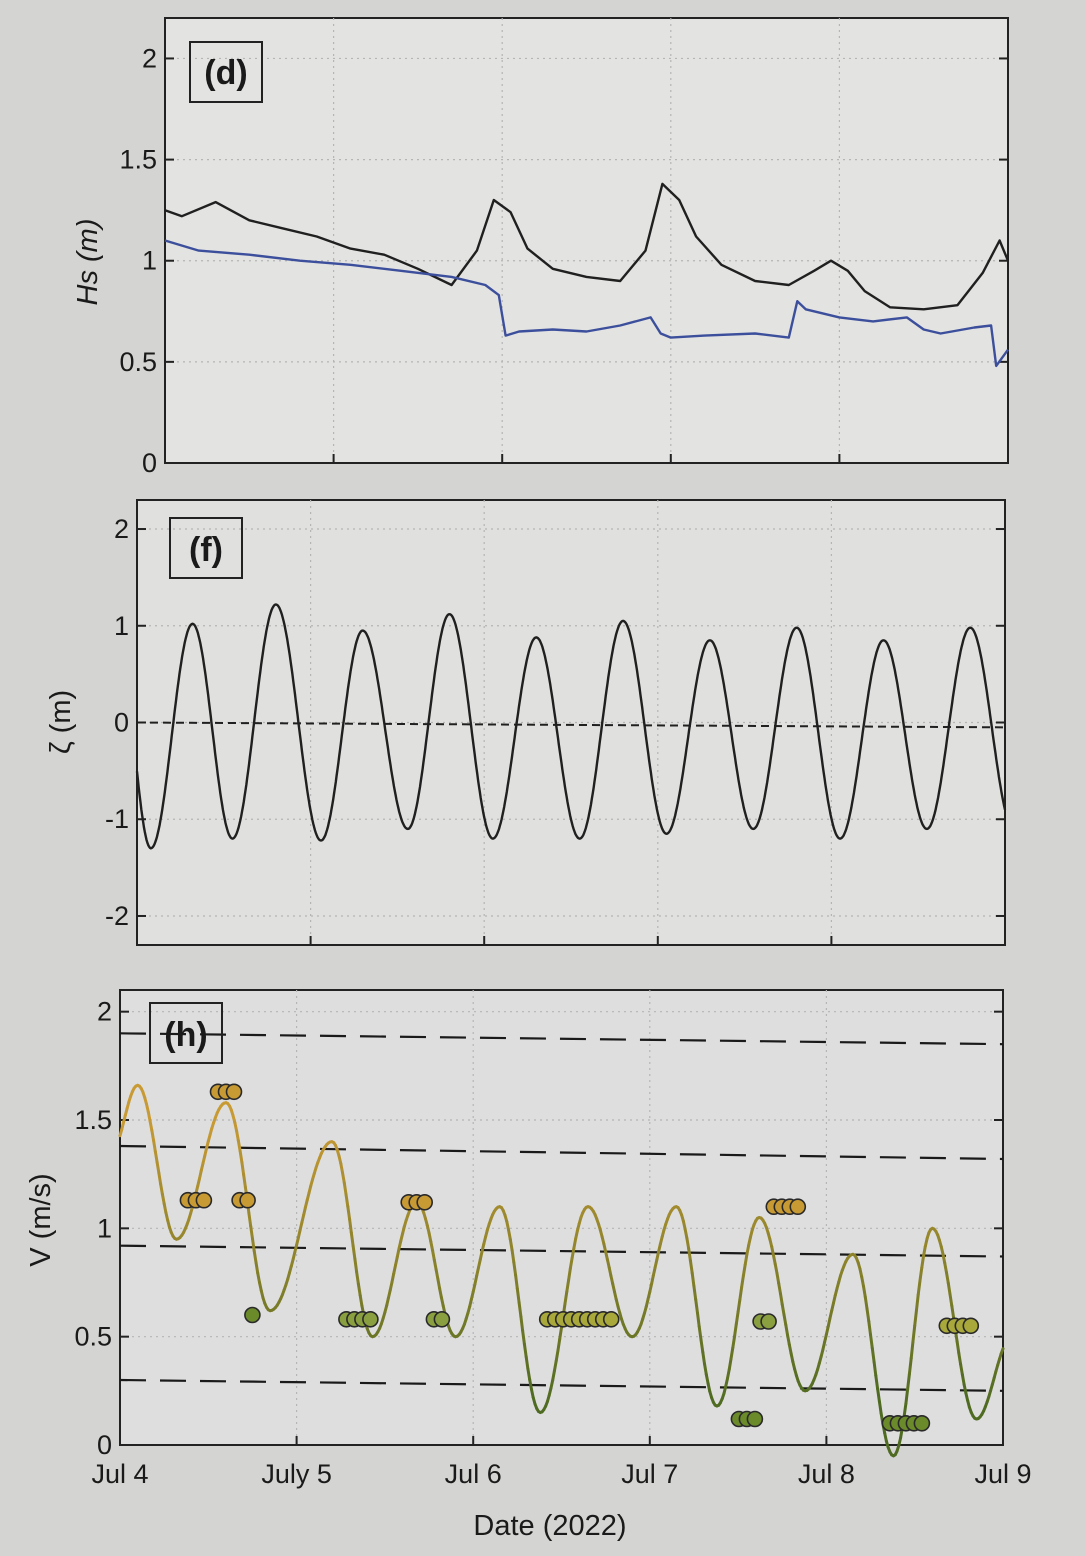  Describe the element at coordinates (1002, 1474) in the screenshot. I see `xtick-label: Jul 9` at that location.